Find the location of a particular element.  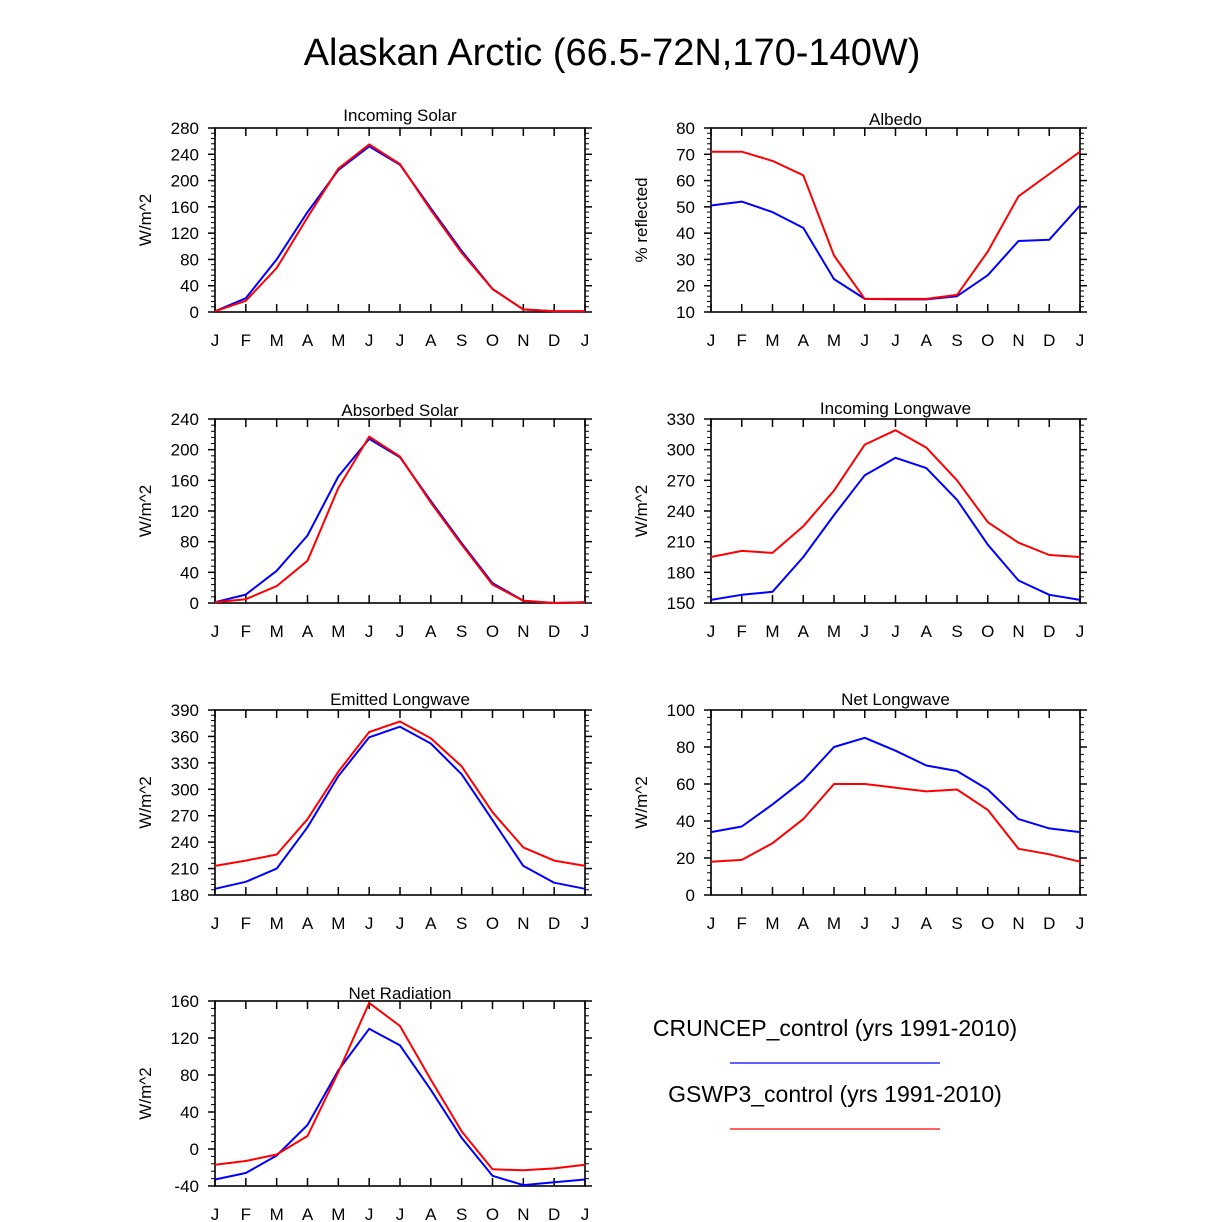

y-axis-label: % reflected is located at coordinates (641, 219).